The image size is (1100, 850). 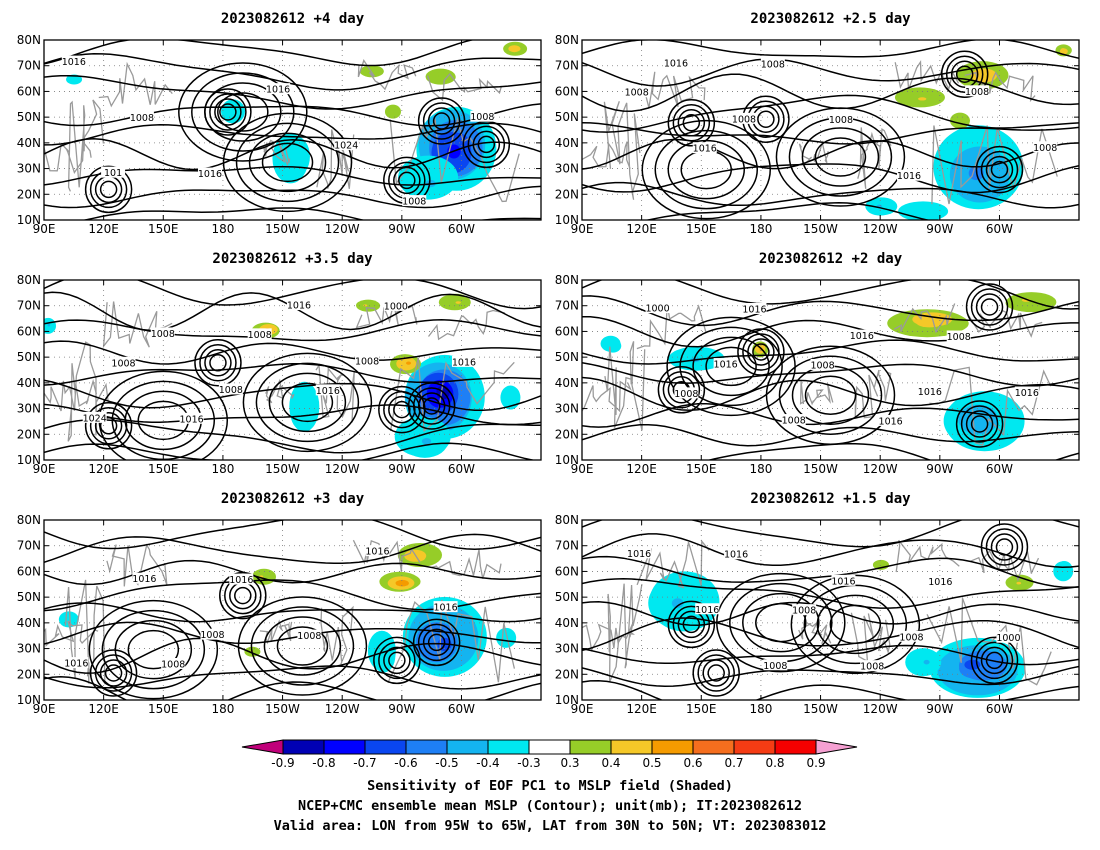 I want to click on colorbar-label: 0.5, so click(x=651, y=763).